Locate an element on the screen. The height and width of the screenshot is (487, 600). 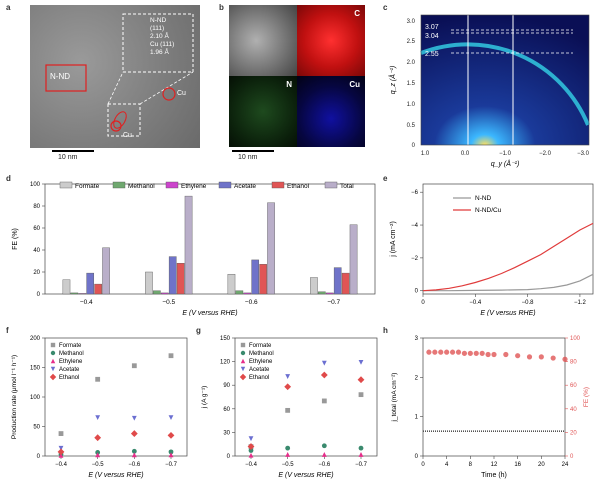
y-tick-label: 150 is located at coordinates (35, 369).